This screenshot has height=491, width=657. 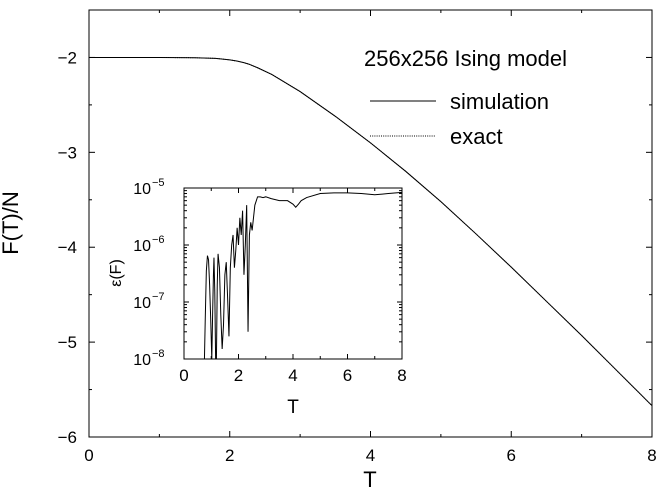 I want to click on main-x-tick-label: 0, so click(x=88, y=455).